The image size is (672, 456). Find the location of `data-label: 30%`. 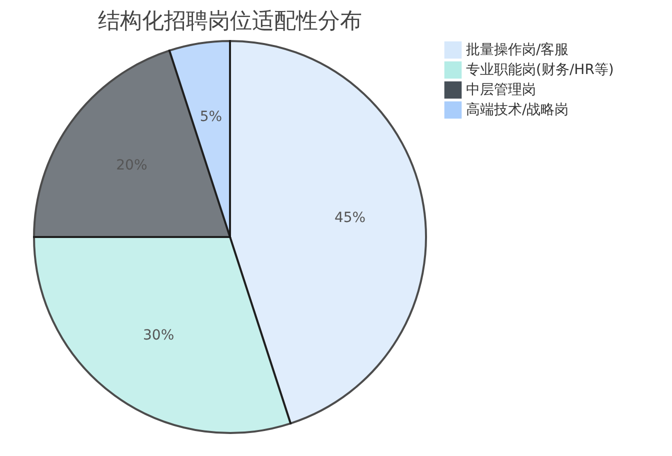

data-label: 30% is located at coordinates (158, 335).